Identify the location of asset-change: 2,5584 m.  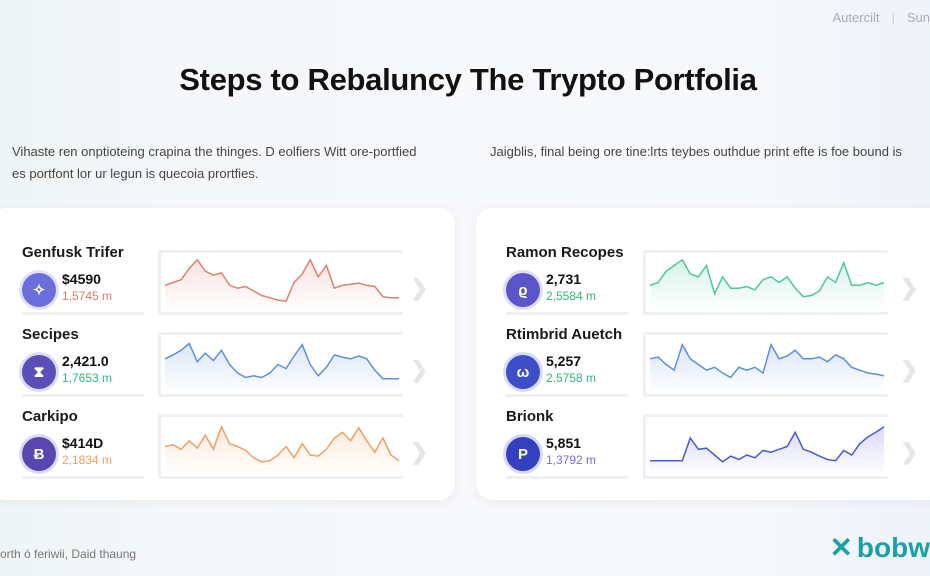
(571, 296).